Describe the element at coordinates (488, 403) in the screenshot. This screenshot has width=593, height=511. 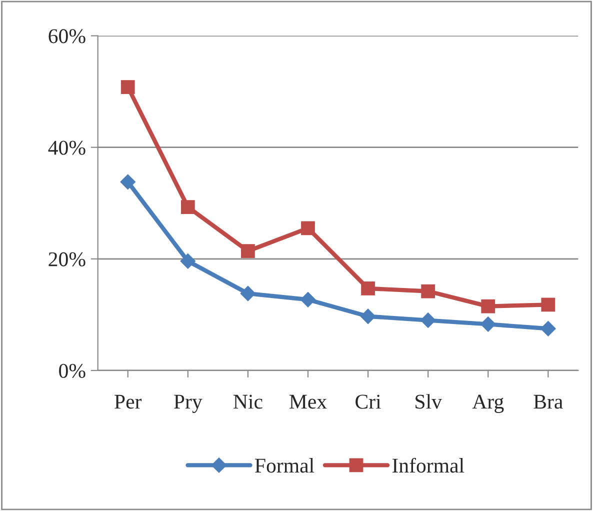
I see `x-tick-label: Arg` at that location.